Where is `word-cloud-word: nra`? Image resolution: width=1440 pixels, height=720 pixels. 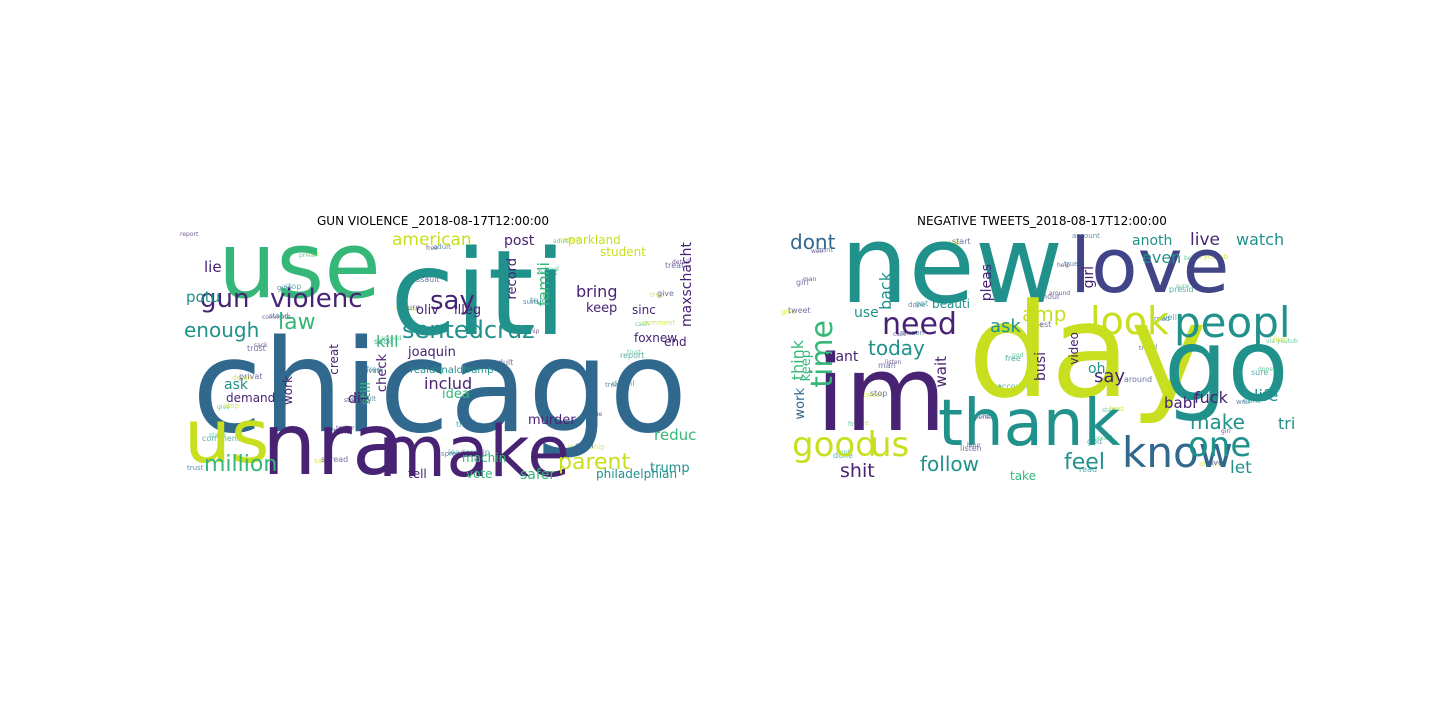 word-cloud-word: nra is located at coordinates (333, 438).